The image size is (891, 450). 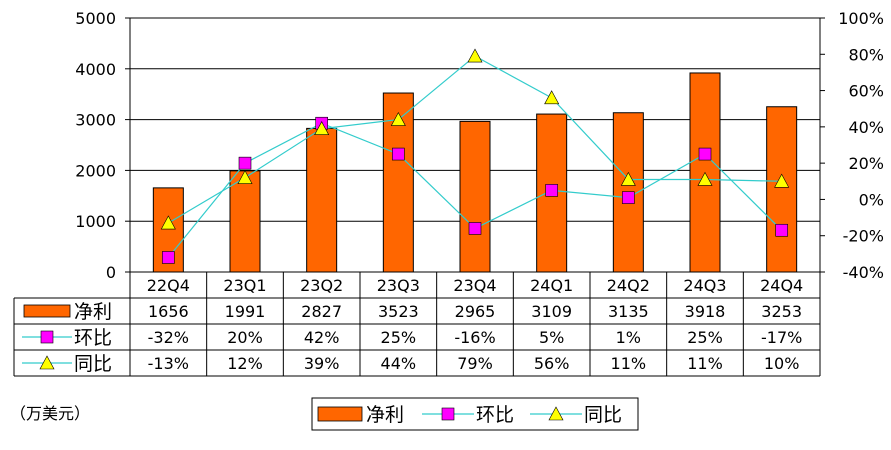 What do you see at coordinates (93, 338) in the screenshot?
I see `series-name: 环比` at bounding box center [93, 338].